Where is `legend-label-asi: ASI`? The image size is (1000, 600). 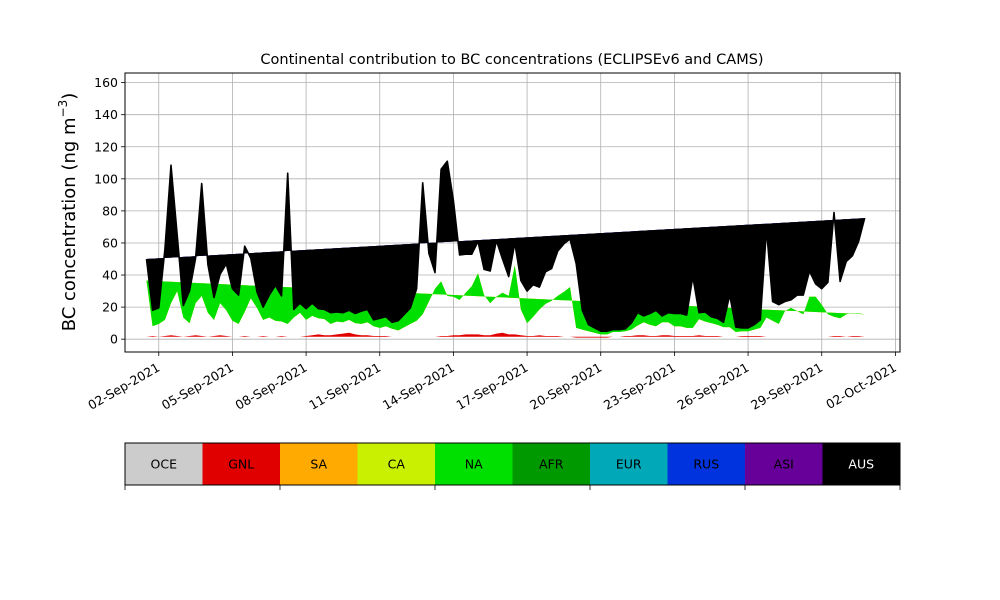
legend-label-asi: ASI is located at coordinates (784, 464).